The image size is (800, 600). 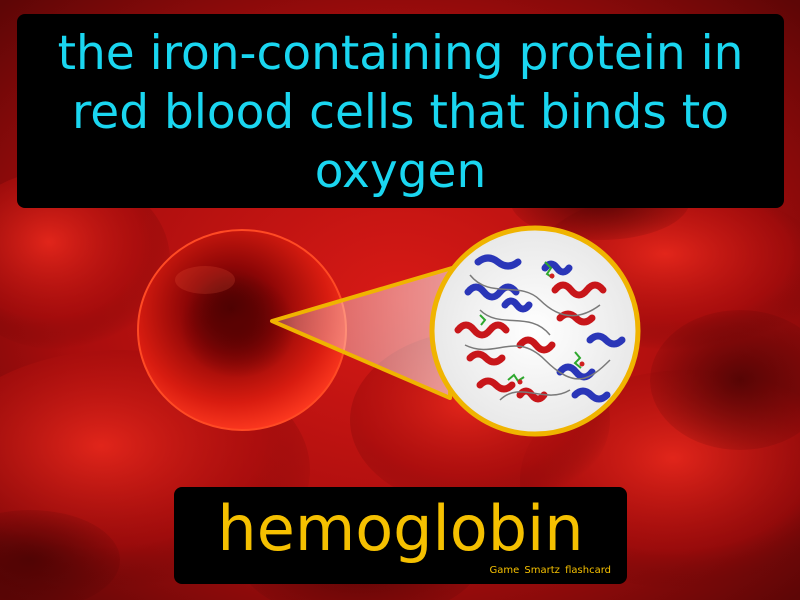 What do you see at coordinates (550, 570) in the screenshot?
I see `brand-caption: Game Smartz flashcard` at bounding box center [550, 570].